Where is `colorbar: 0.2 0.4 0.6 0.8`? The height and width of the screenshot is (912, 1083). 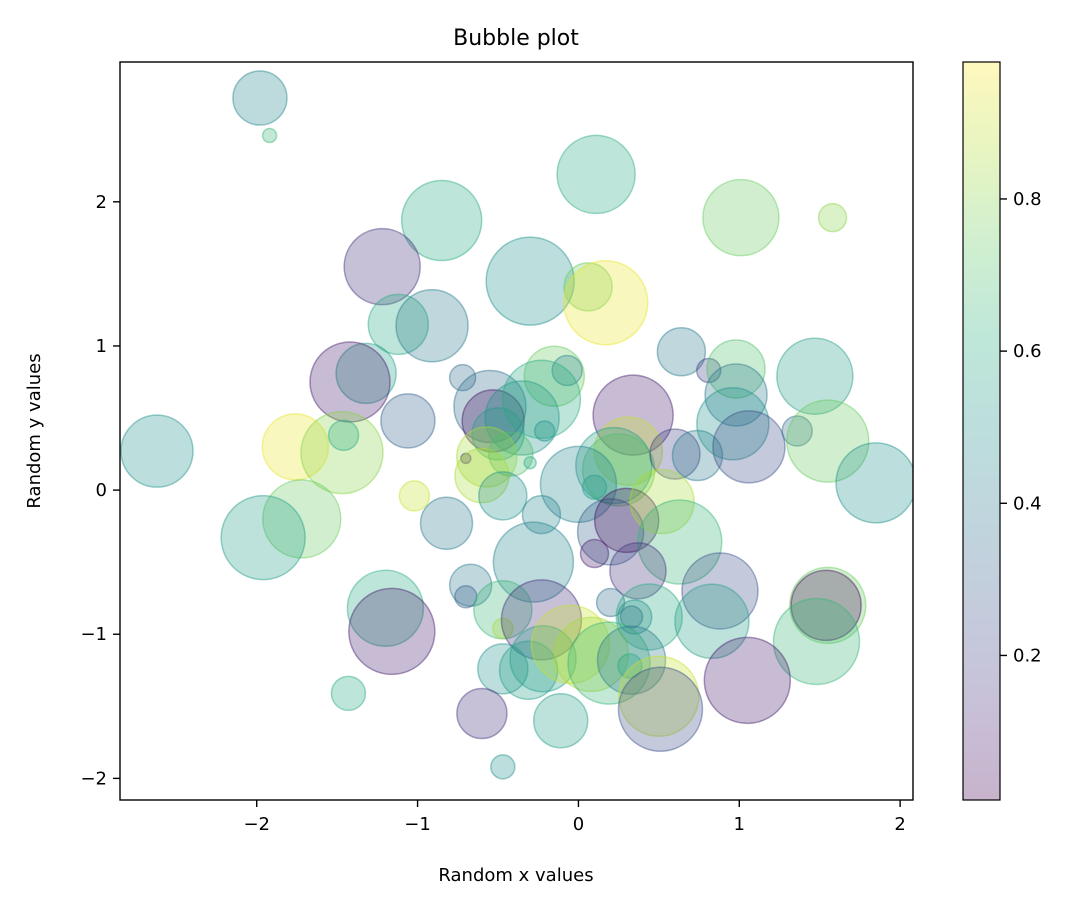 colorbar: 0.2 0.4 0.6 0.8 is located at coordinates (1002, 431).